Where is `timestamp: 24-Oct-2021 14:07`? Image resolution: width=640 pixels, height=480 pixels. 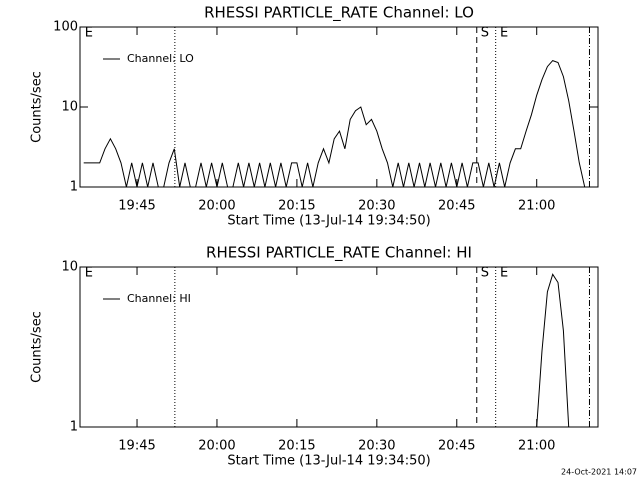
timestamp: 24-Oct-2021 14:07 is located at coordinates (599, 472).